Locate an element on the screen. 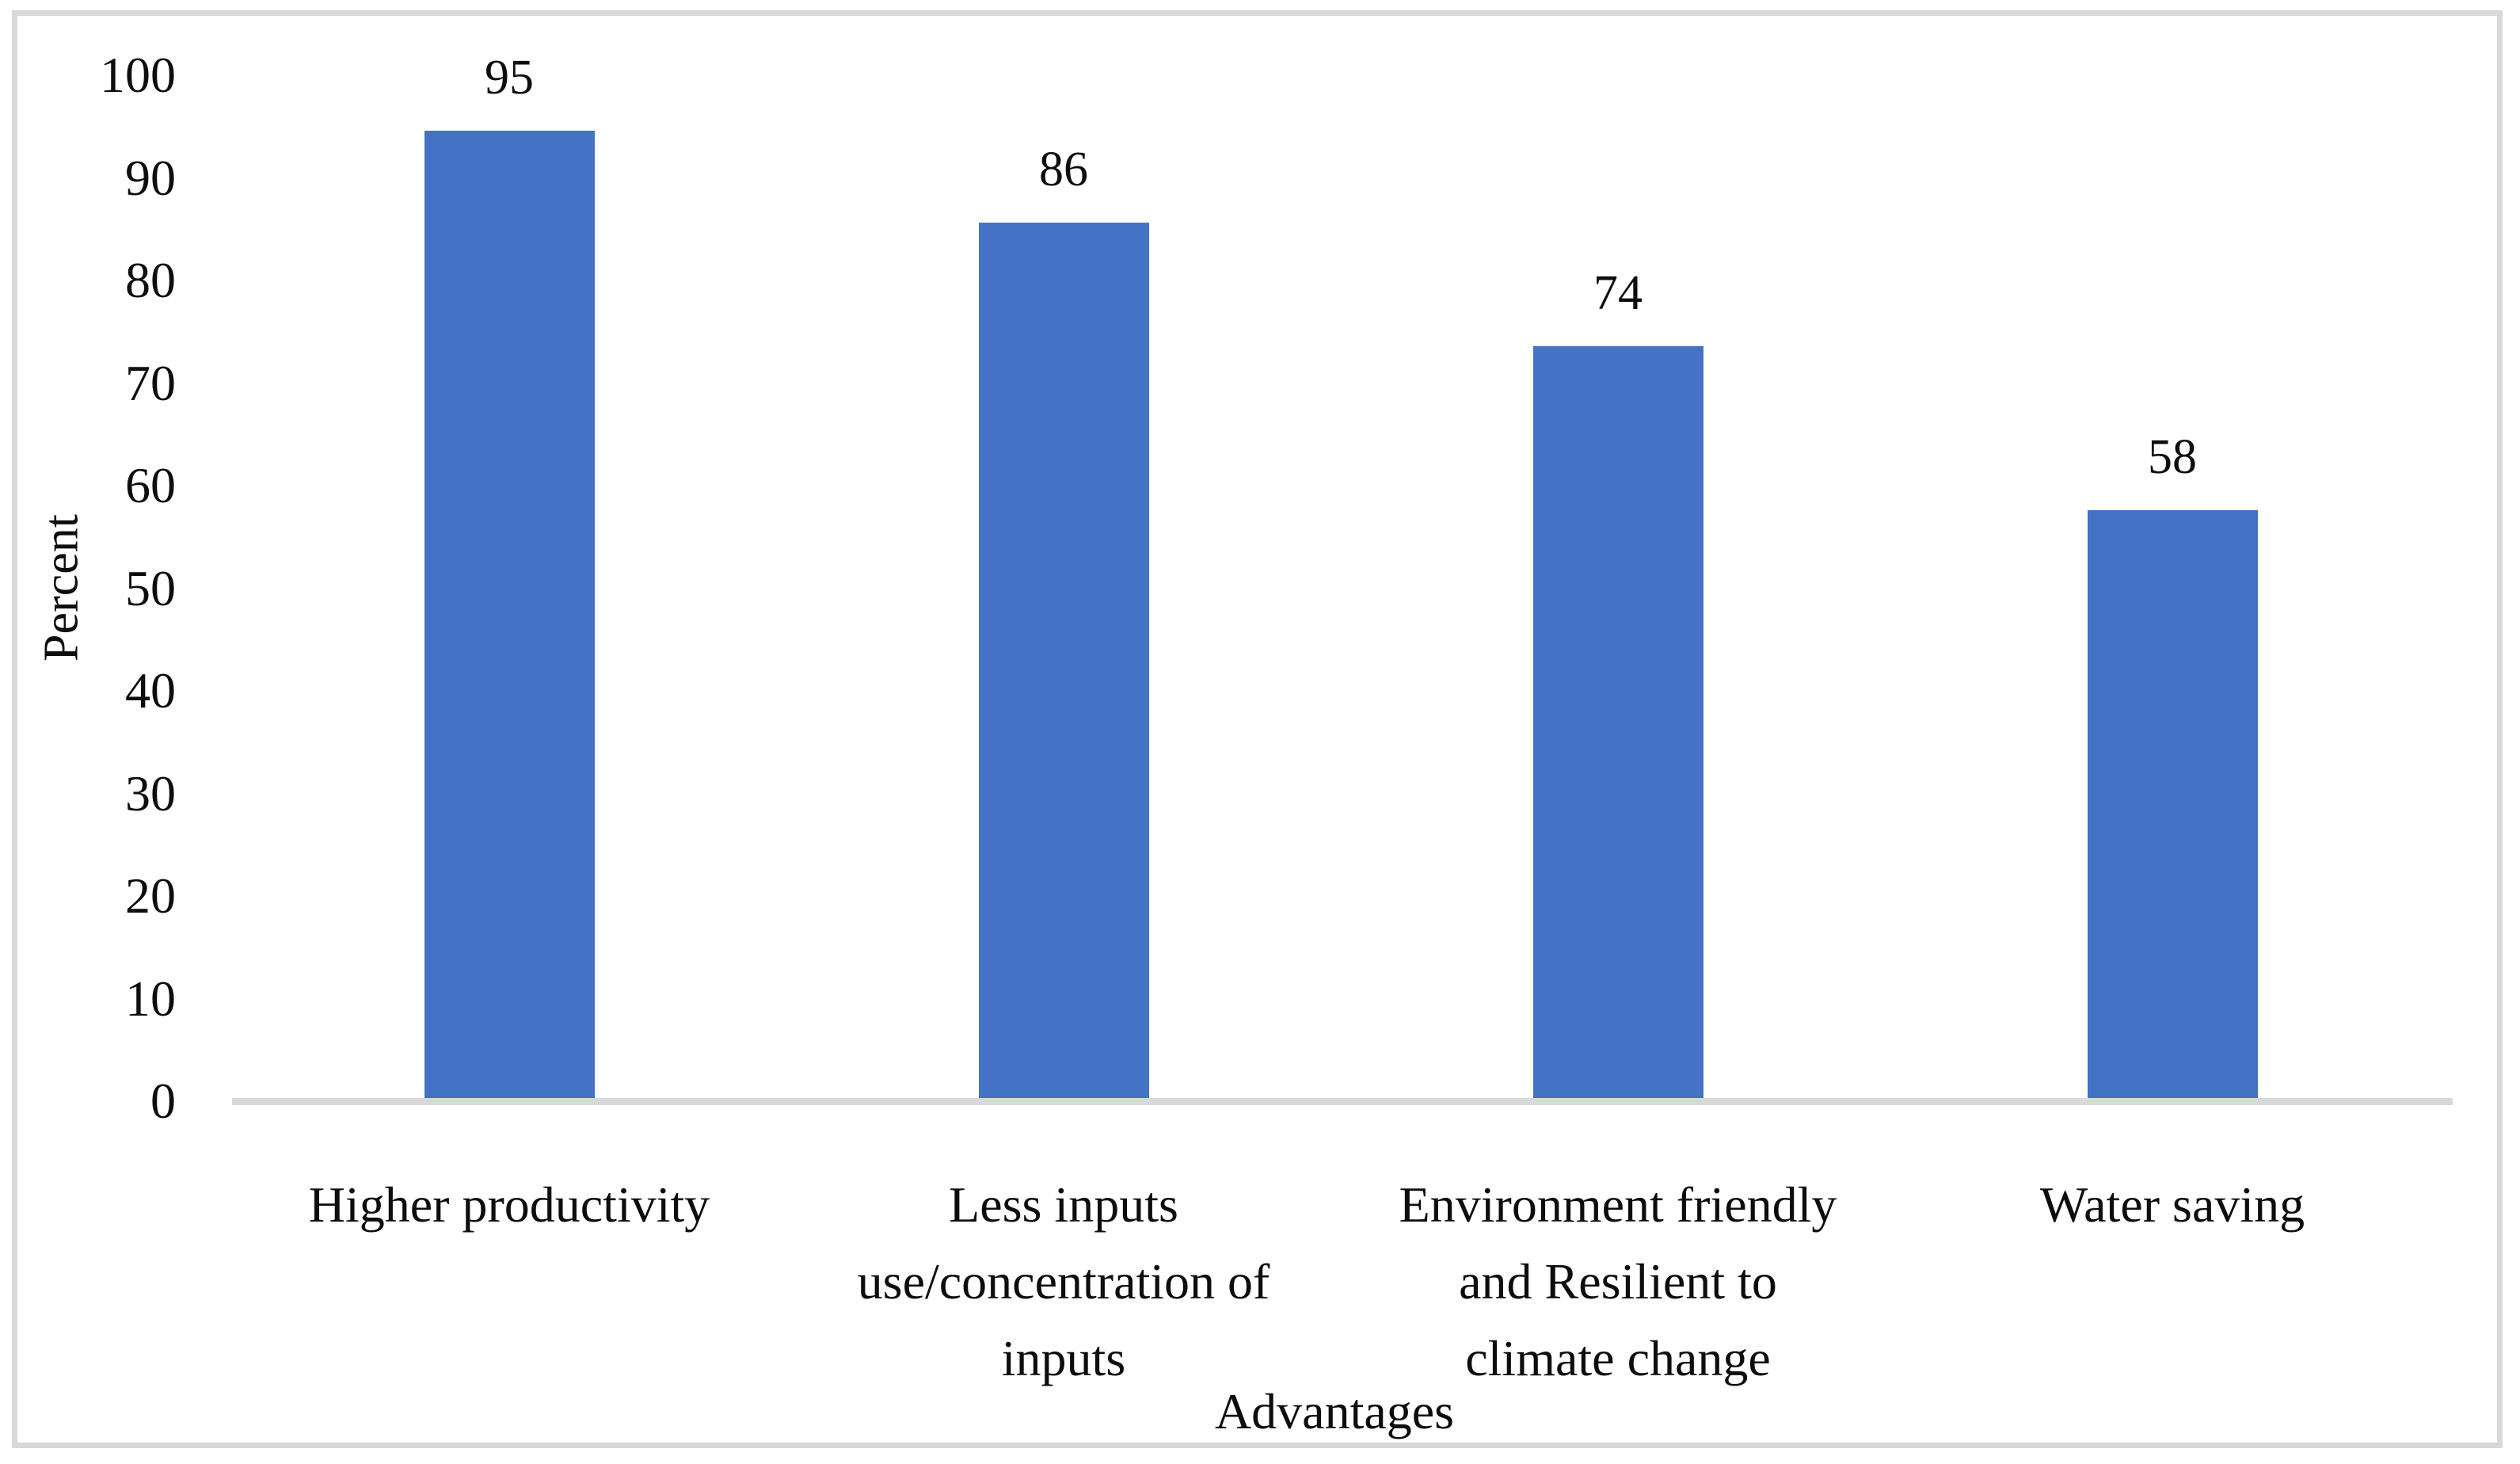  y-tick-label: 80 is located at coordinates (150, 280).